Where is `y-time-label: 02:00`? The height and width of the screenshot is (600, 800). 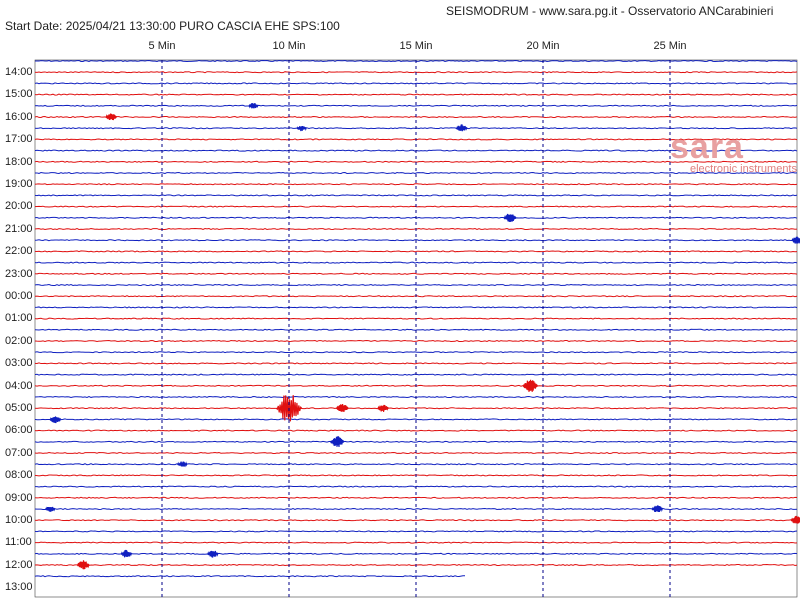
y-time-label: 02:00 is located at coordinates (19, 340).